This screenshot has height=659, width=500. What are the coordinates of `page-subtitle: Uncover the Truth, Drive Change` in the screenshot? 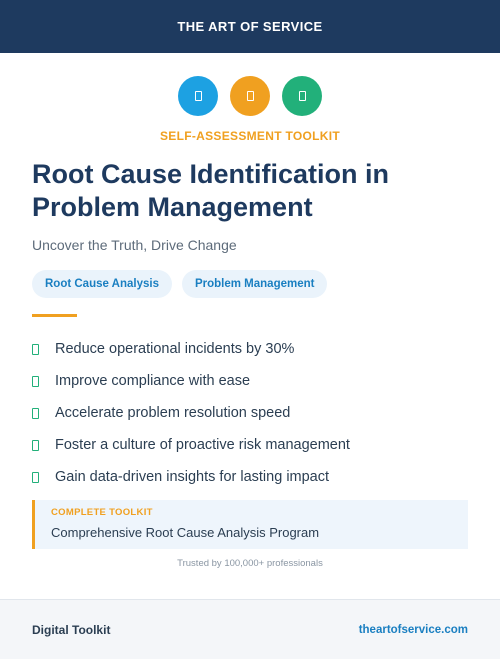 It's located at (134, 245).